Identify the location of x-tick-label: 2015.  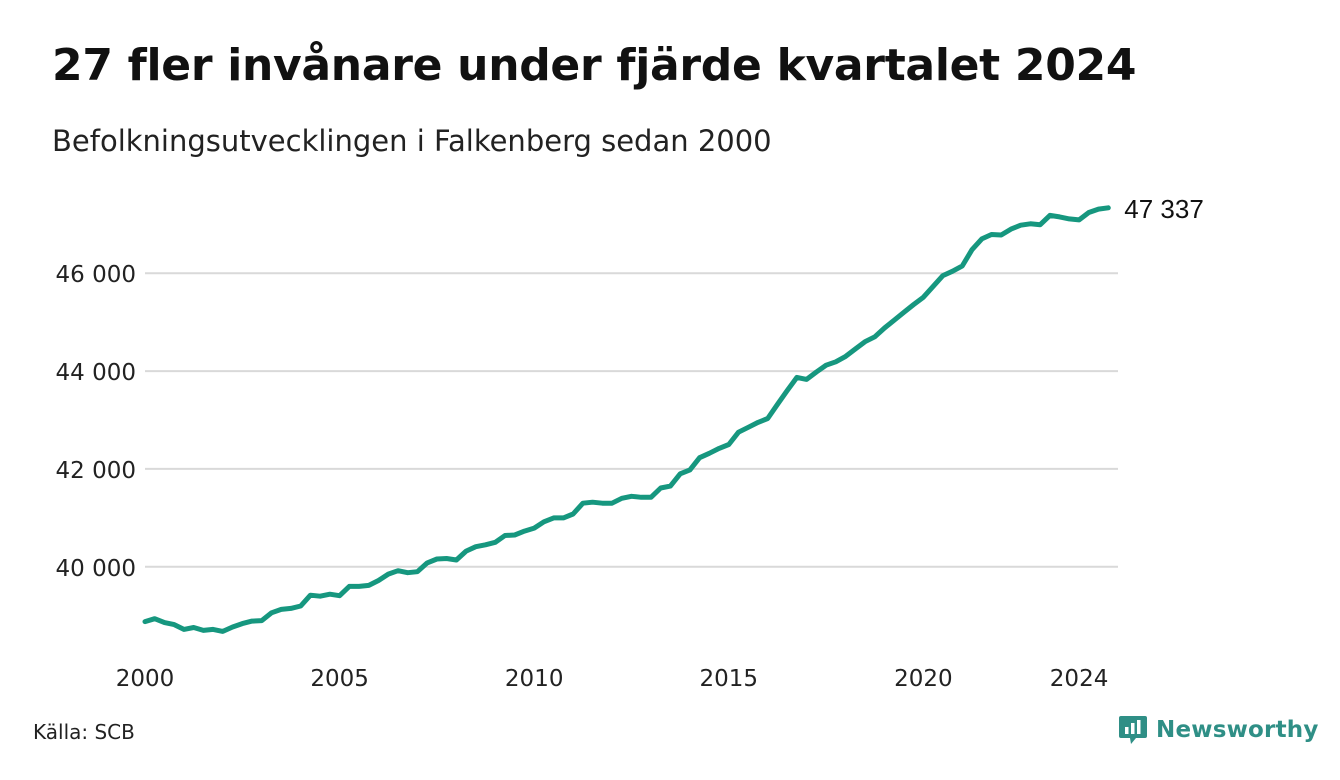
(729, 679).